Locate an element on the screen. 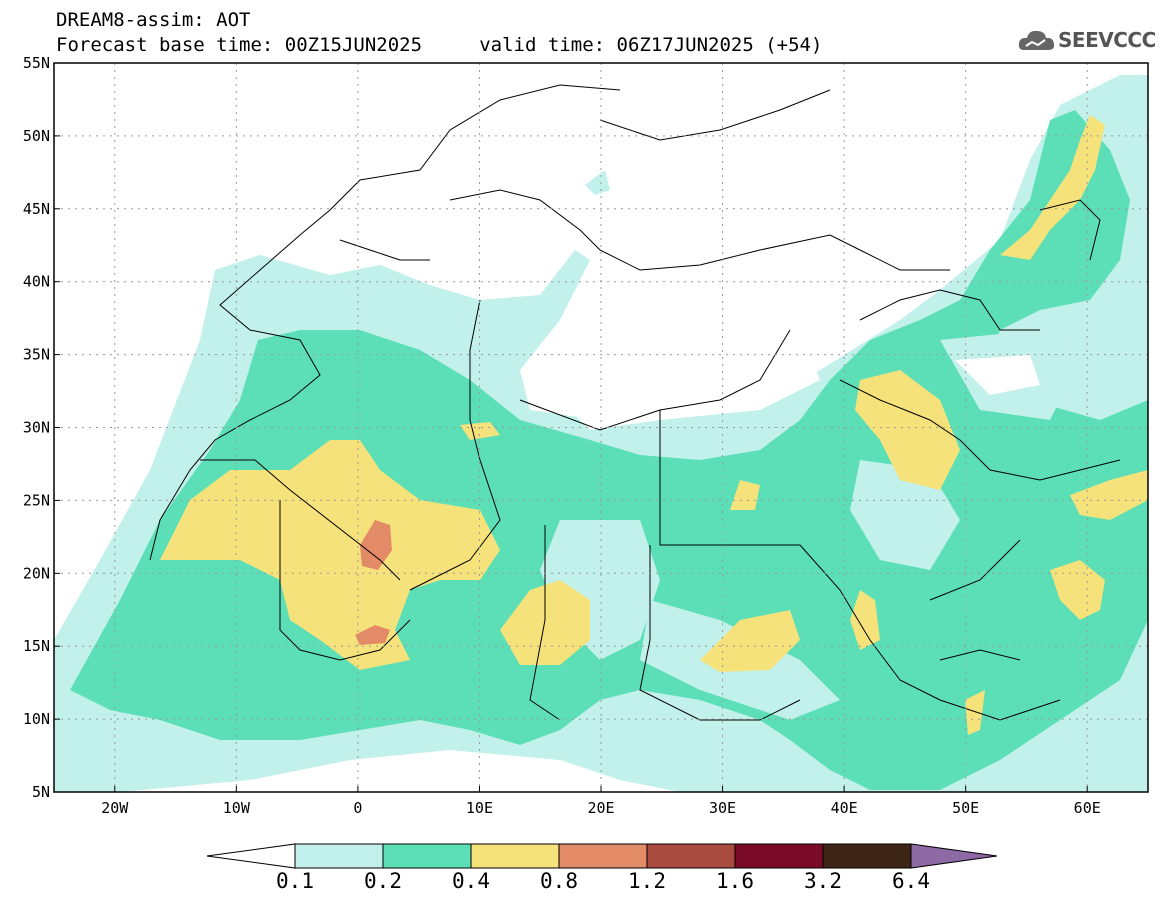 The image size is (1165, 905). lat-tick-label: 10N is located at coordinates (36, 719).